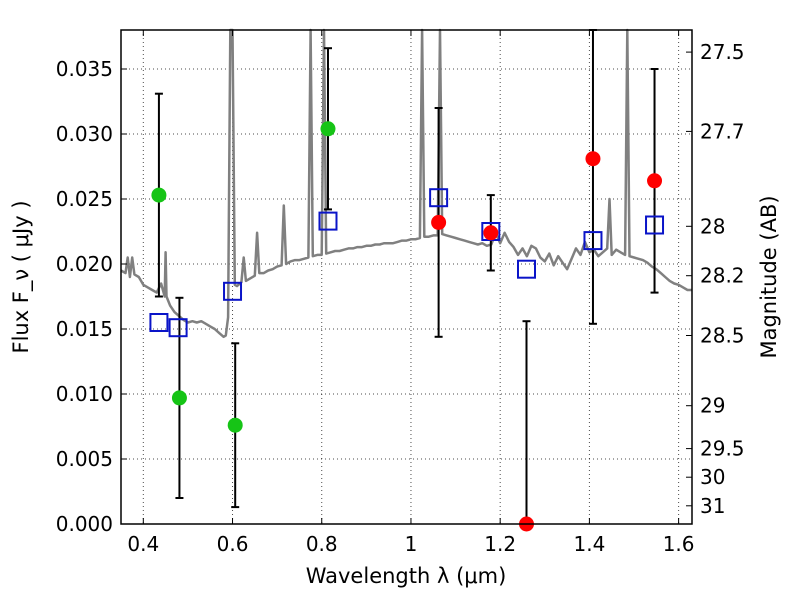  What do you see at coordinates (712, 226) in the screenshot?
I see `right-tick-label: 28` at bounding box center [712, 226].